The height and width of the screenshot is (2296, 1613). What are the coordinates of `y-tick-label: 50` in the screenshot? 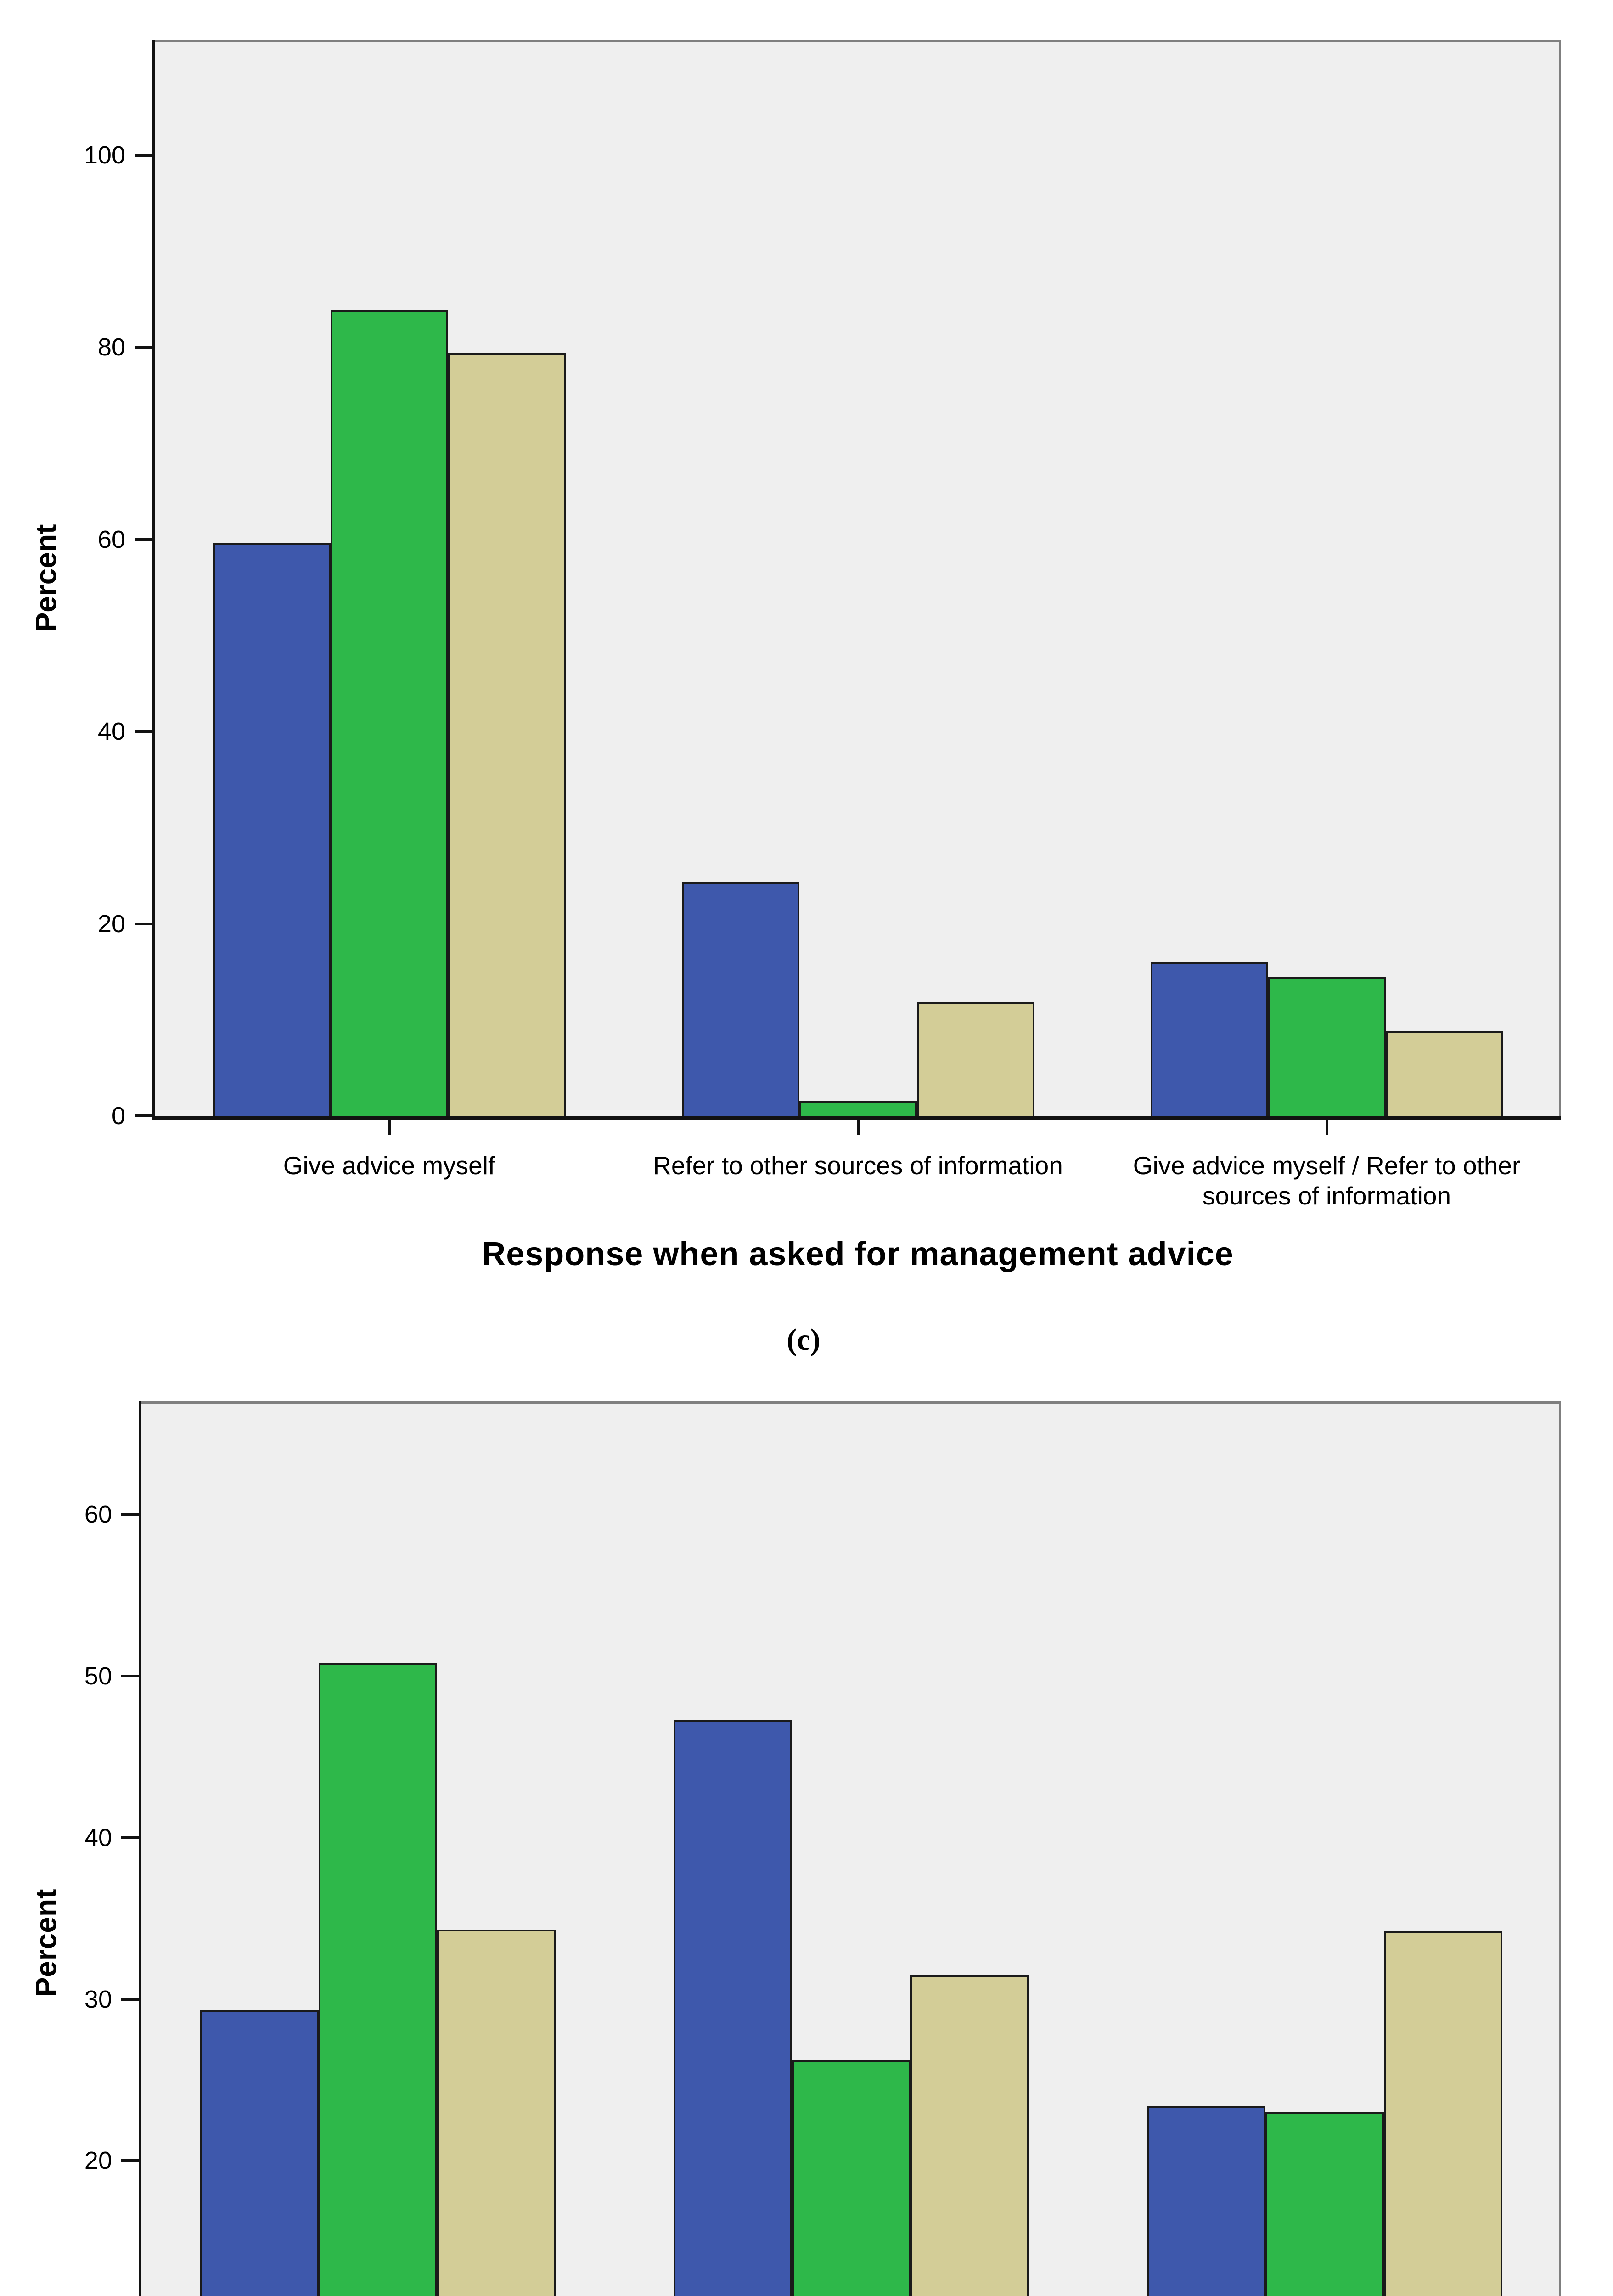 It's located at (98, 1676).